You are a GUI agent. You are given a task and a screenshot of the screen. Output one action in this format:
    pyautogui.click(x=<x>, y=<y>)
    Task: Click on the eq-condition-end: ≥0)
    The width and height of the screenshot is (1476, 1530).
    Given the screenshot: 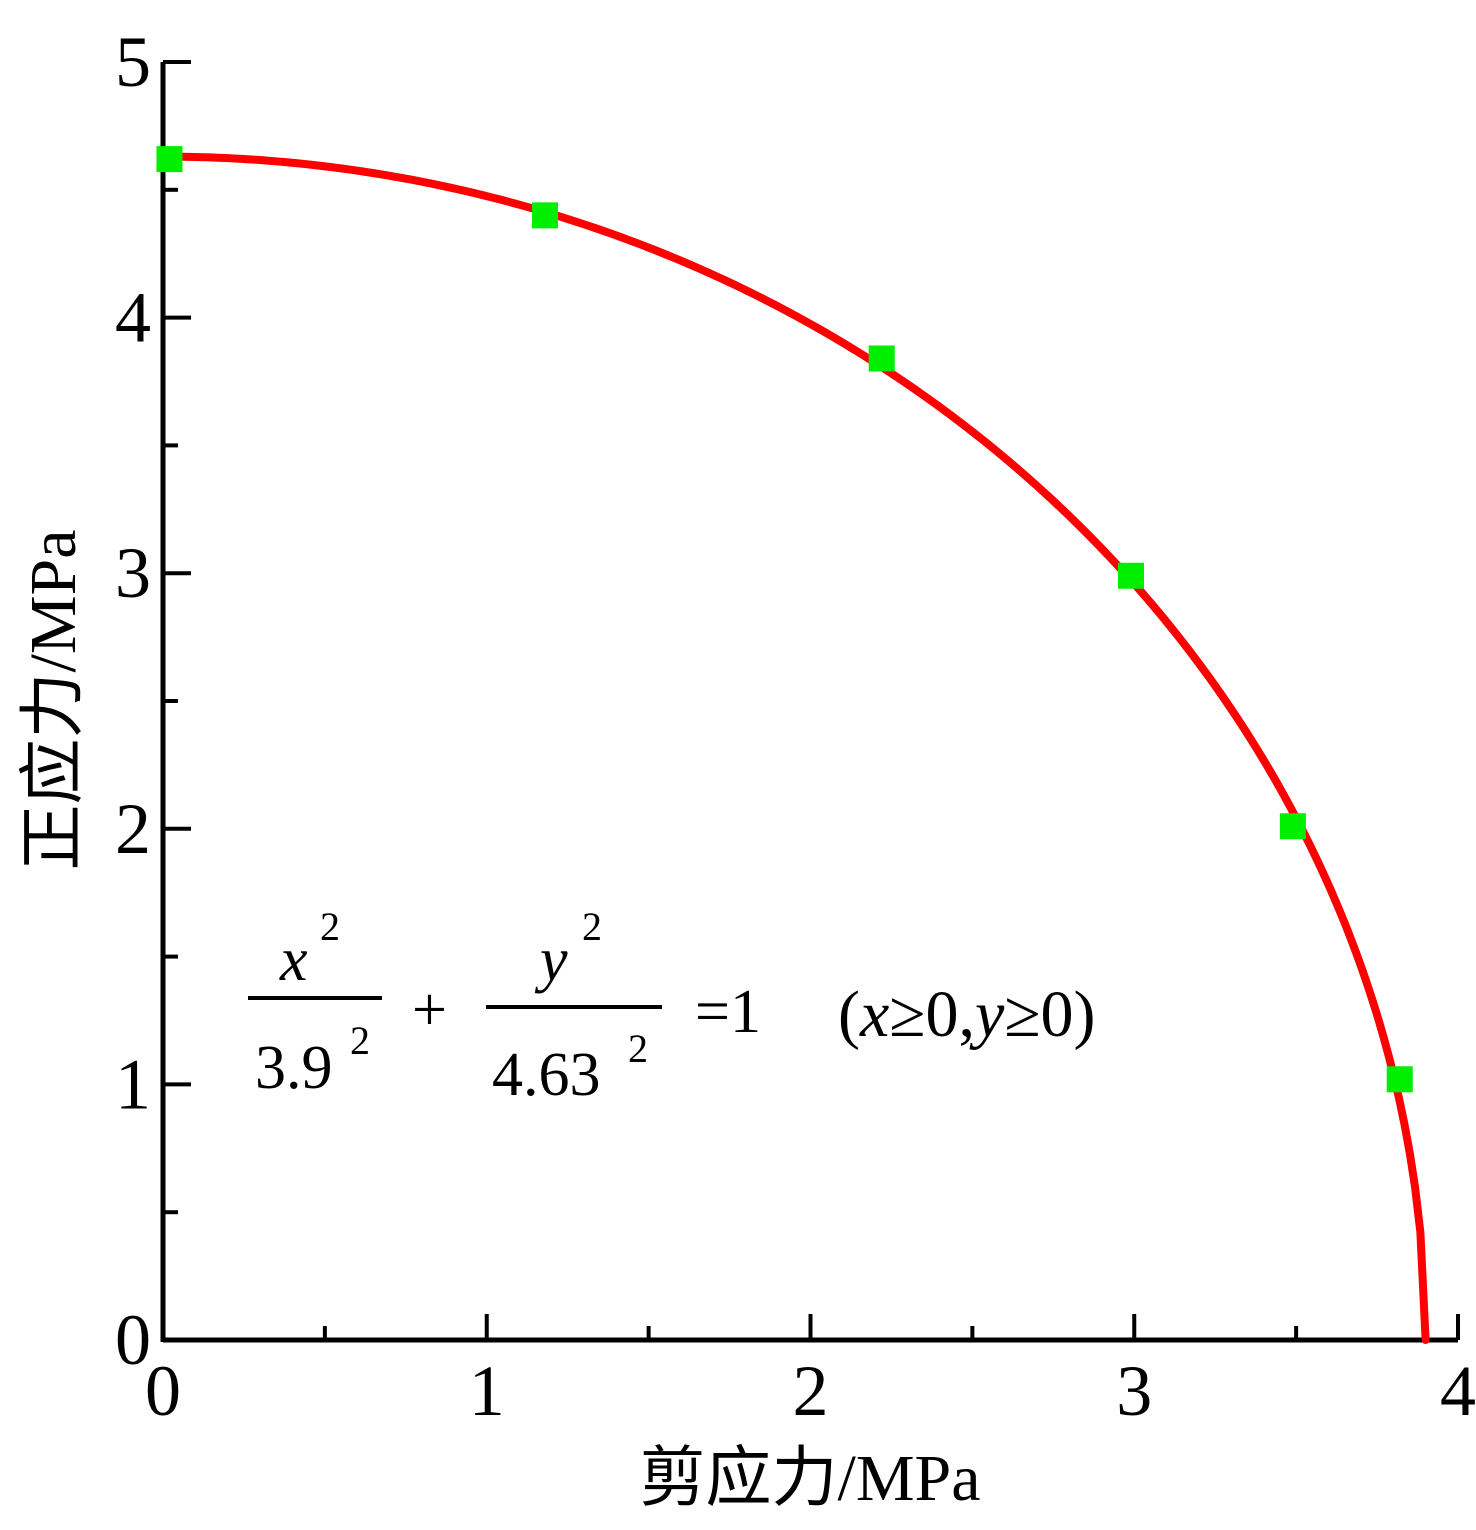 What is the action you would take?
    pyautogui.click(x=1049, y=1014)
    